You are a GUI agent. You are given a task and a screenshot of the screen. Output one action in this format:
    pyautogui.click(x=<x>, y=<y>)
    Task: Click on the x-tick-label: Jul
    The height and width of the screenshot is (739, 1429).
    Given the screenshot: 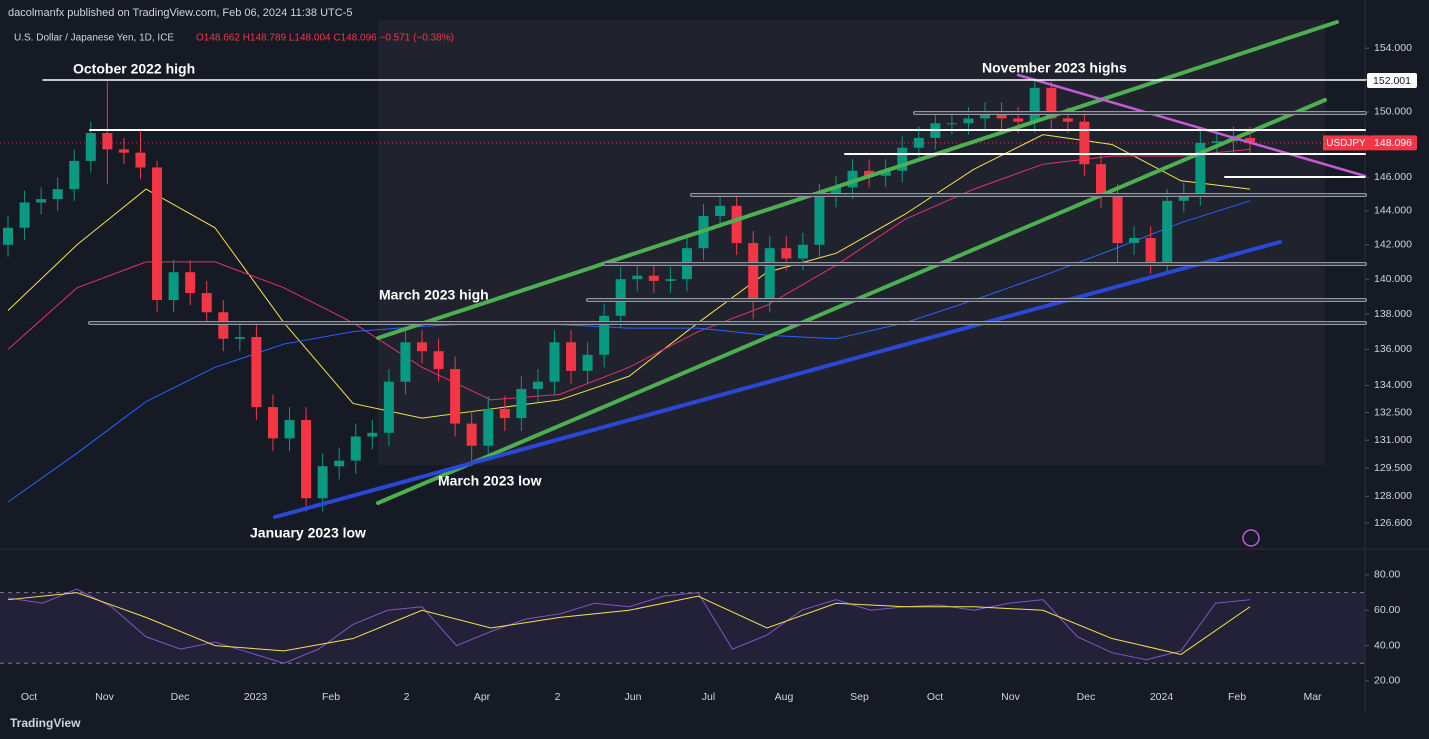 What is the action you would take?
    pyautogui.click(x=708, y=697)
    